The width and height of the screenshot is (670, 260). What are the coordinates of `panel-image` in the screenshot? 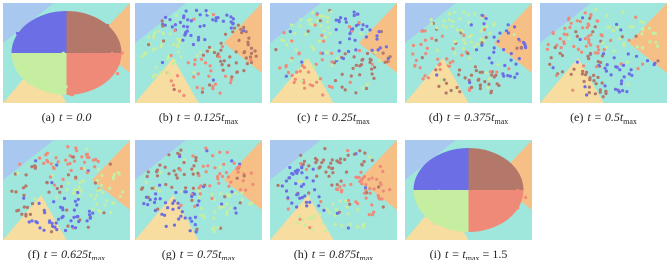 It's located at (66, 53).